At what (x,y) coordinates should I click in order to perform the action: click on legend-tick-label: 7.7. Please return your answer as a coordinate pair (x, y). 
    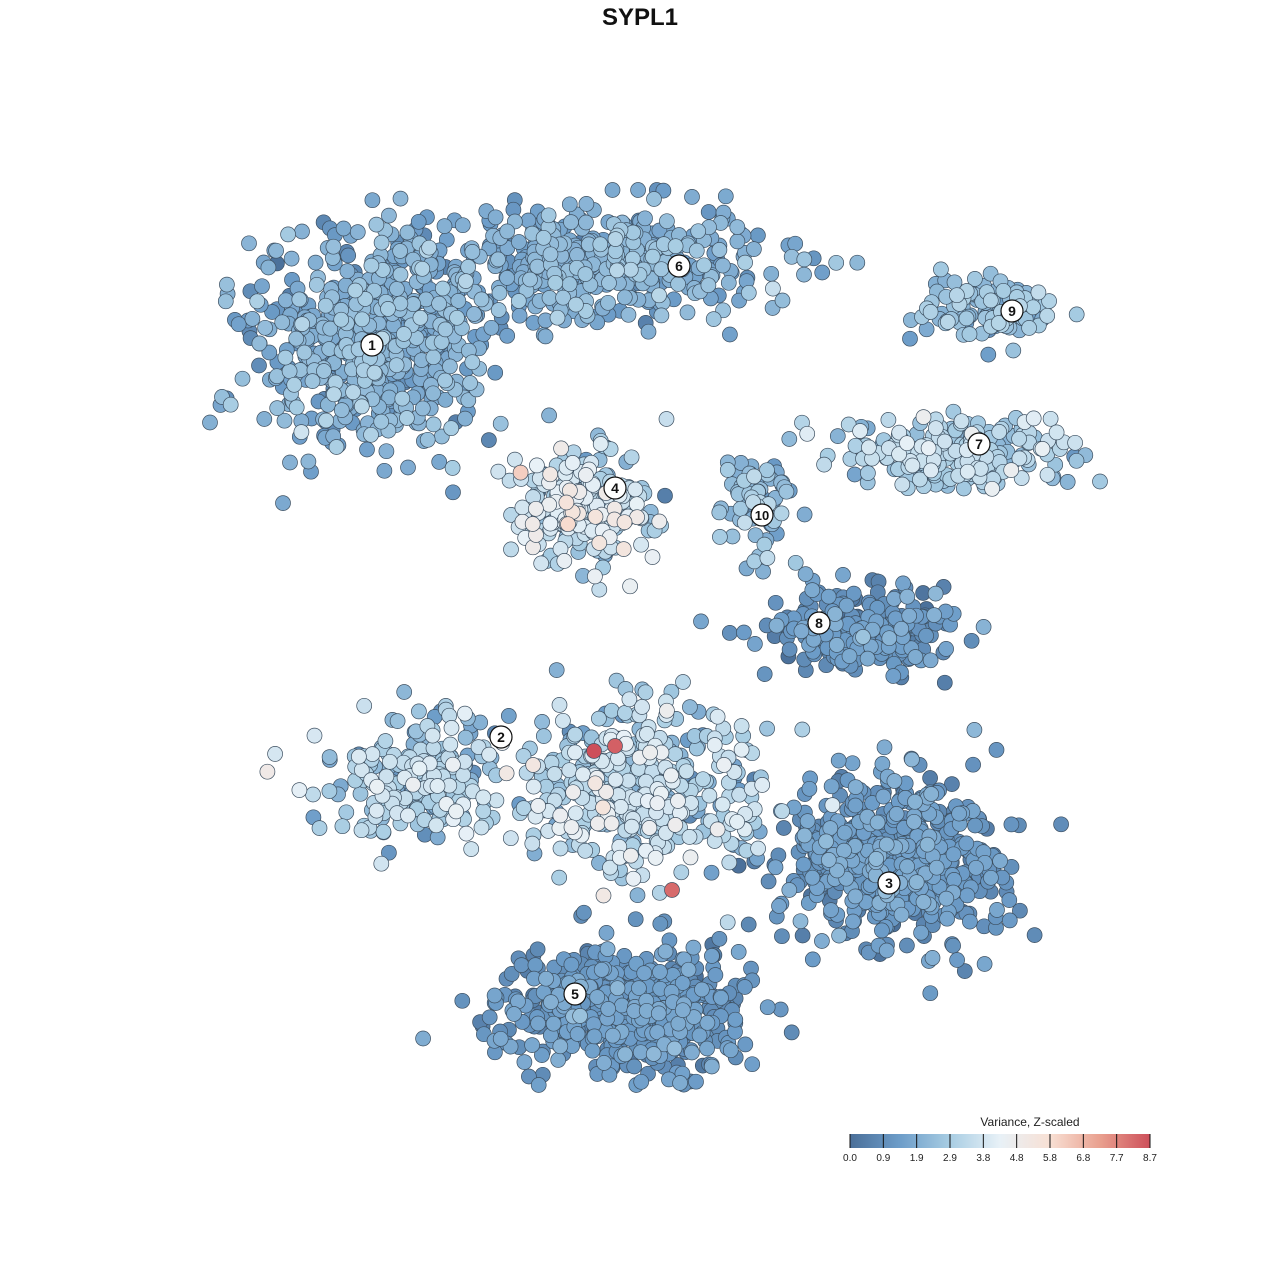
    Looking at the image, I should click on (1117, 1158).